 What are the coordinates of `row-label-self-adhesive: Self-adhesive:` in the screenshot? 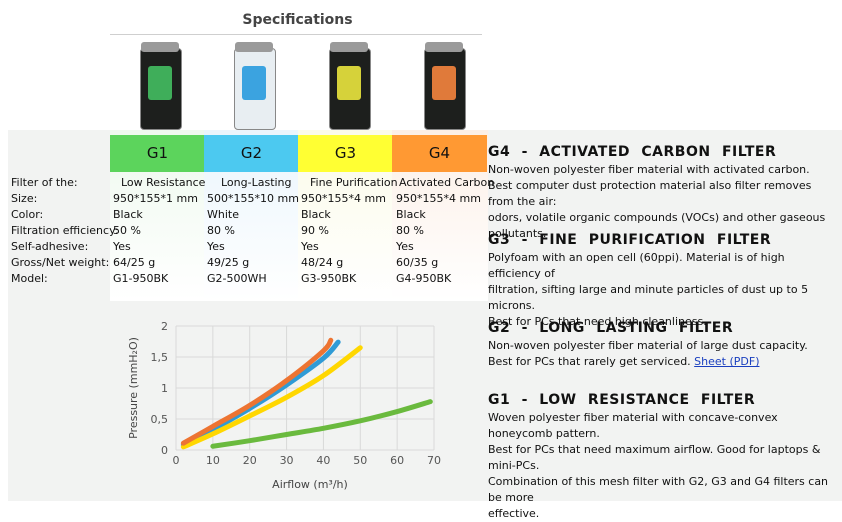 It's located at (50, 246).